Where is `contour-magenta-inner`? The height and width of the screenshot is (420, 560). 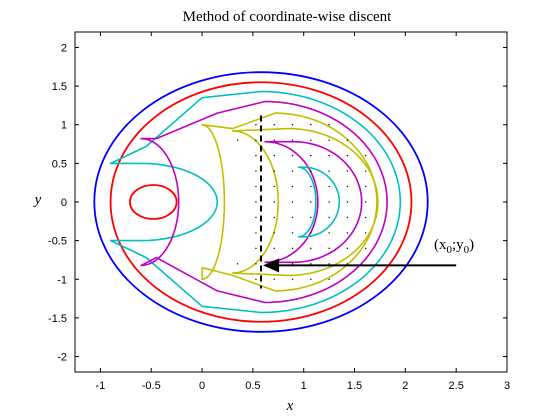 contour-magenta-inner is located at coordinates (313, 202).